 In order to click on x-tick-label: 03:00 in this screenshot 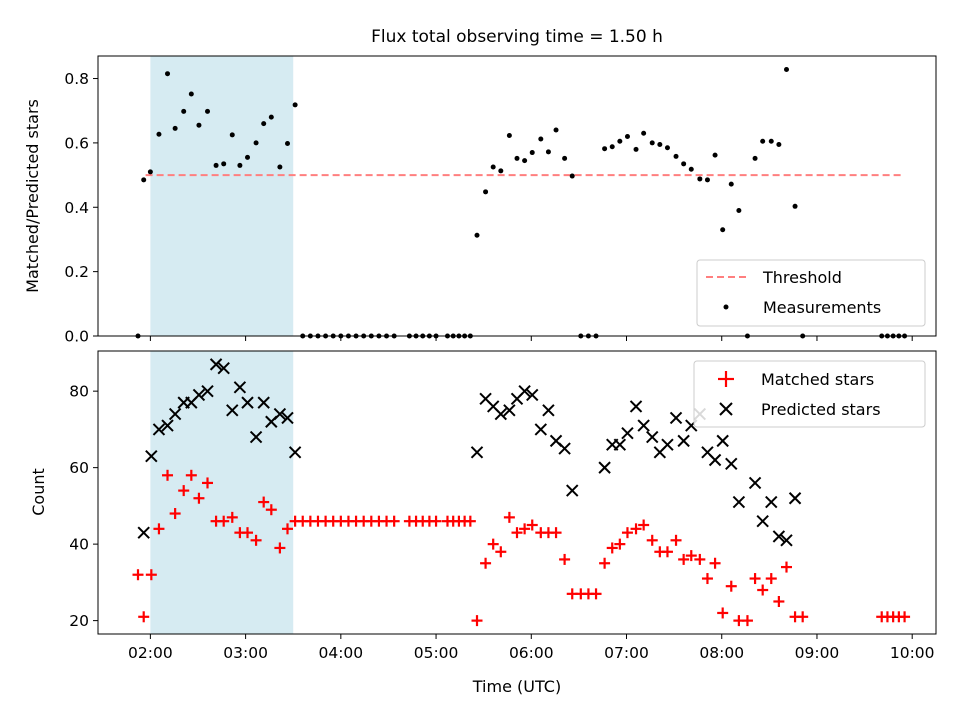, I will do `click(245, 653)`.